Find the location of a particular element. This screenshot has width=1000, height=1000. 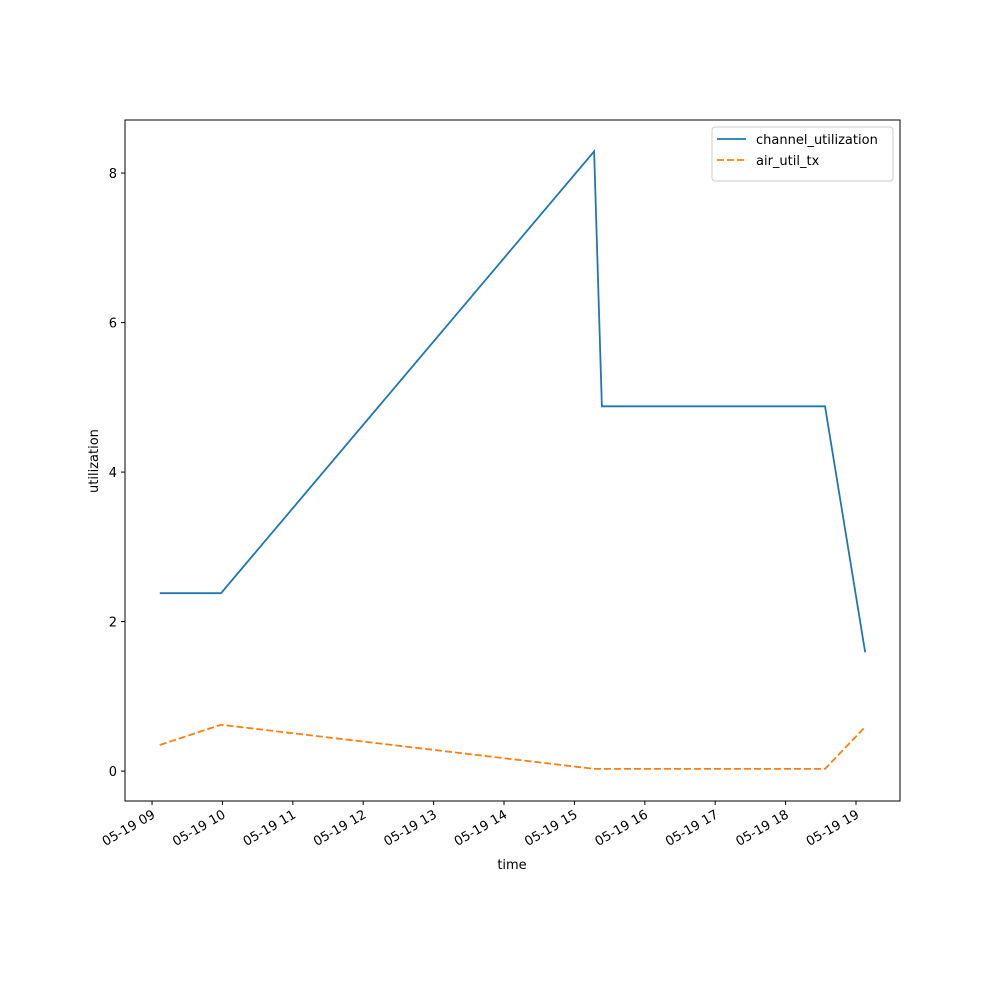

legend-label: channel_utilization is located at coordinates (817, 140).